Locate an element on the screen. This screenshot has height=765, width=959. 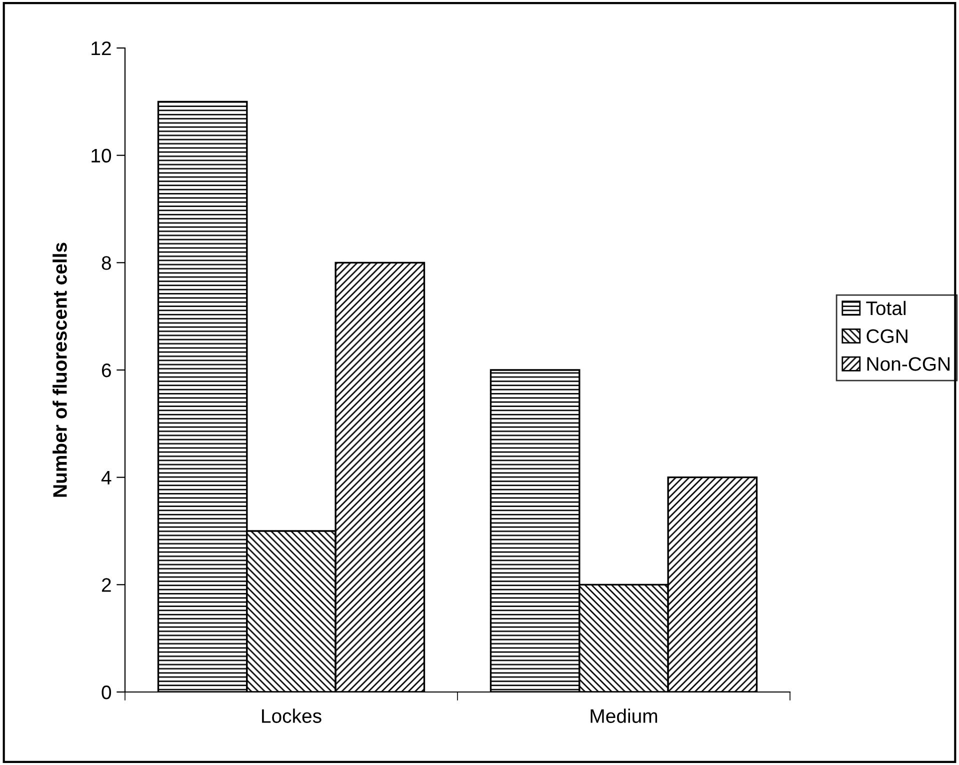
y-tick-label: 4 is located at coordinates (106, 477).